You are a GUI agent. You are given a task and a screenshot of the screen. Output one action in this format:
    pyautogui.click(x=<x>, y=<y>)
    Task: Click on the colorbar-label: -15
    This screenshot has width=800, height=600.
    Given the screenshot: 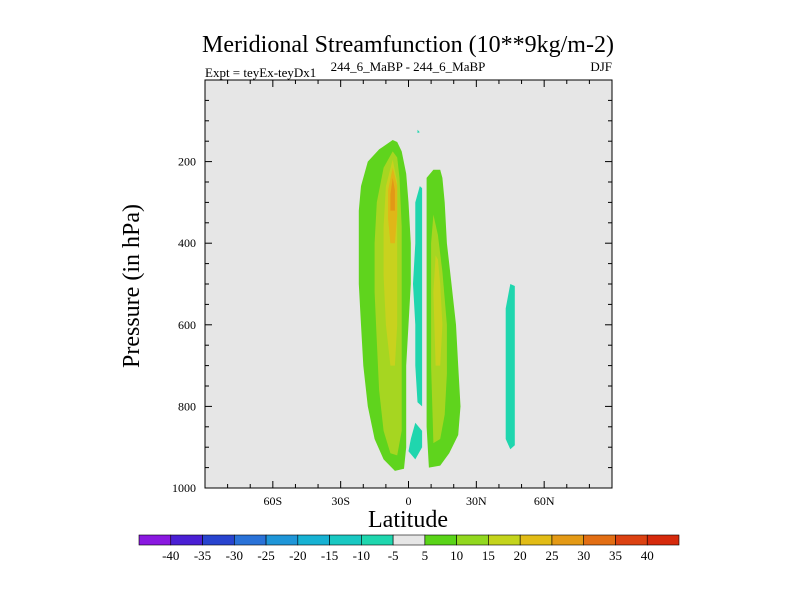 What is the action you would take?
    pyautogui.click(x=329, y=555)
    